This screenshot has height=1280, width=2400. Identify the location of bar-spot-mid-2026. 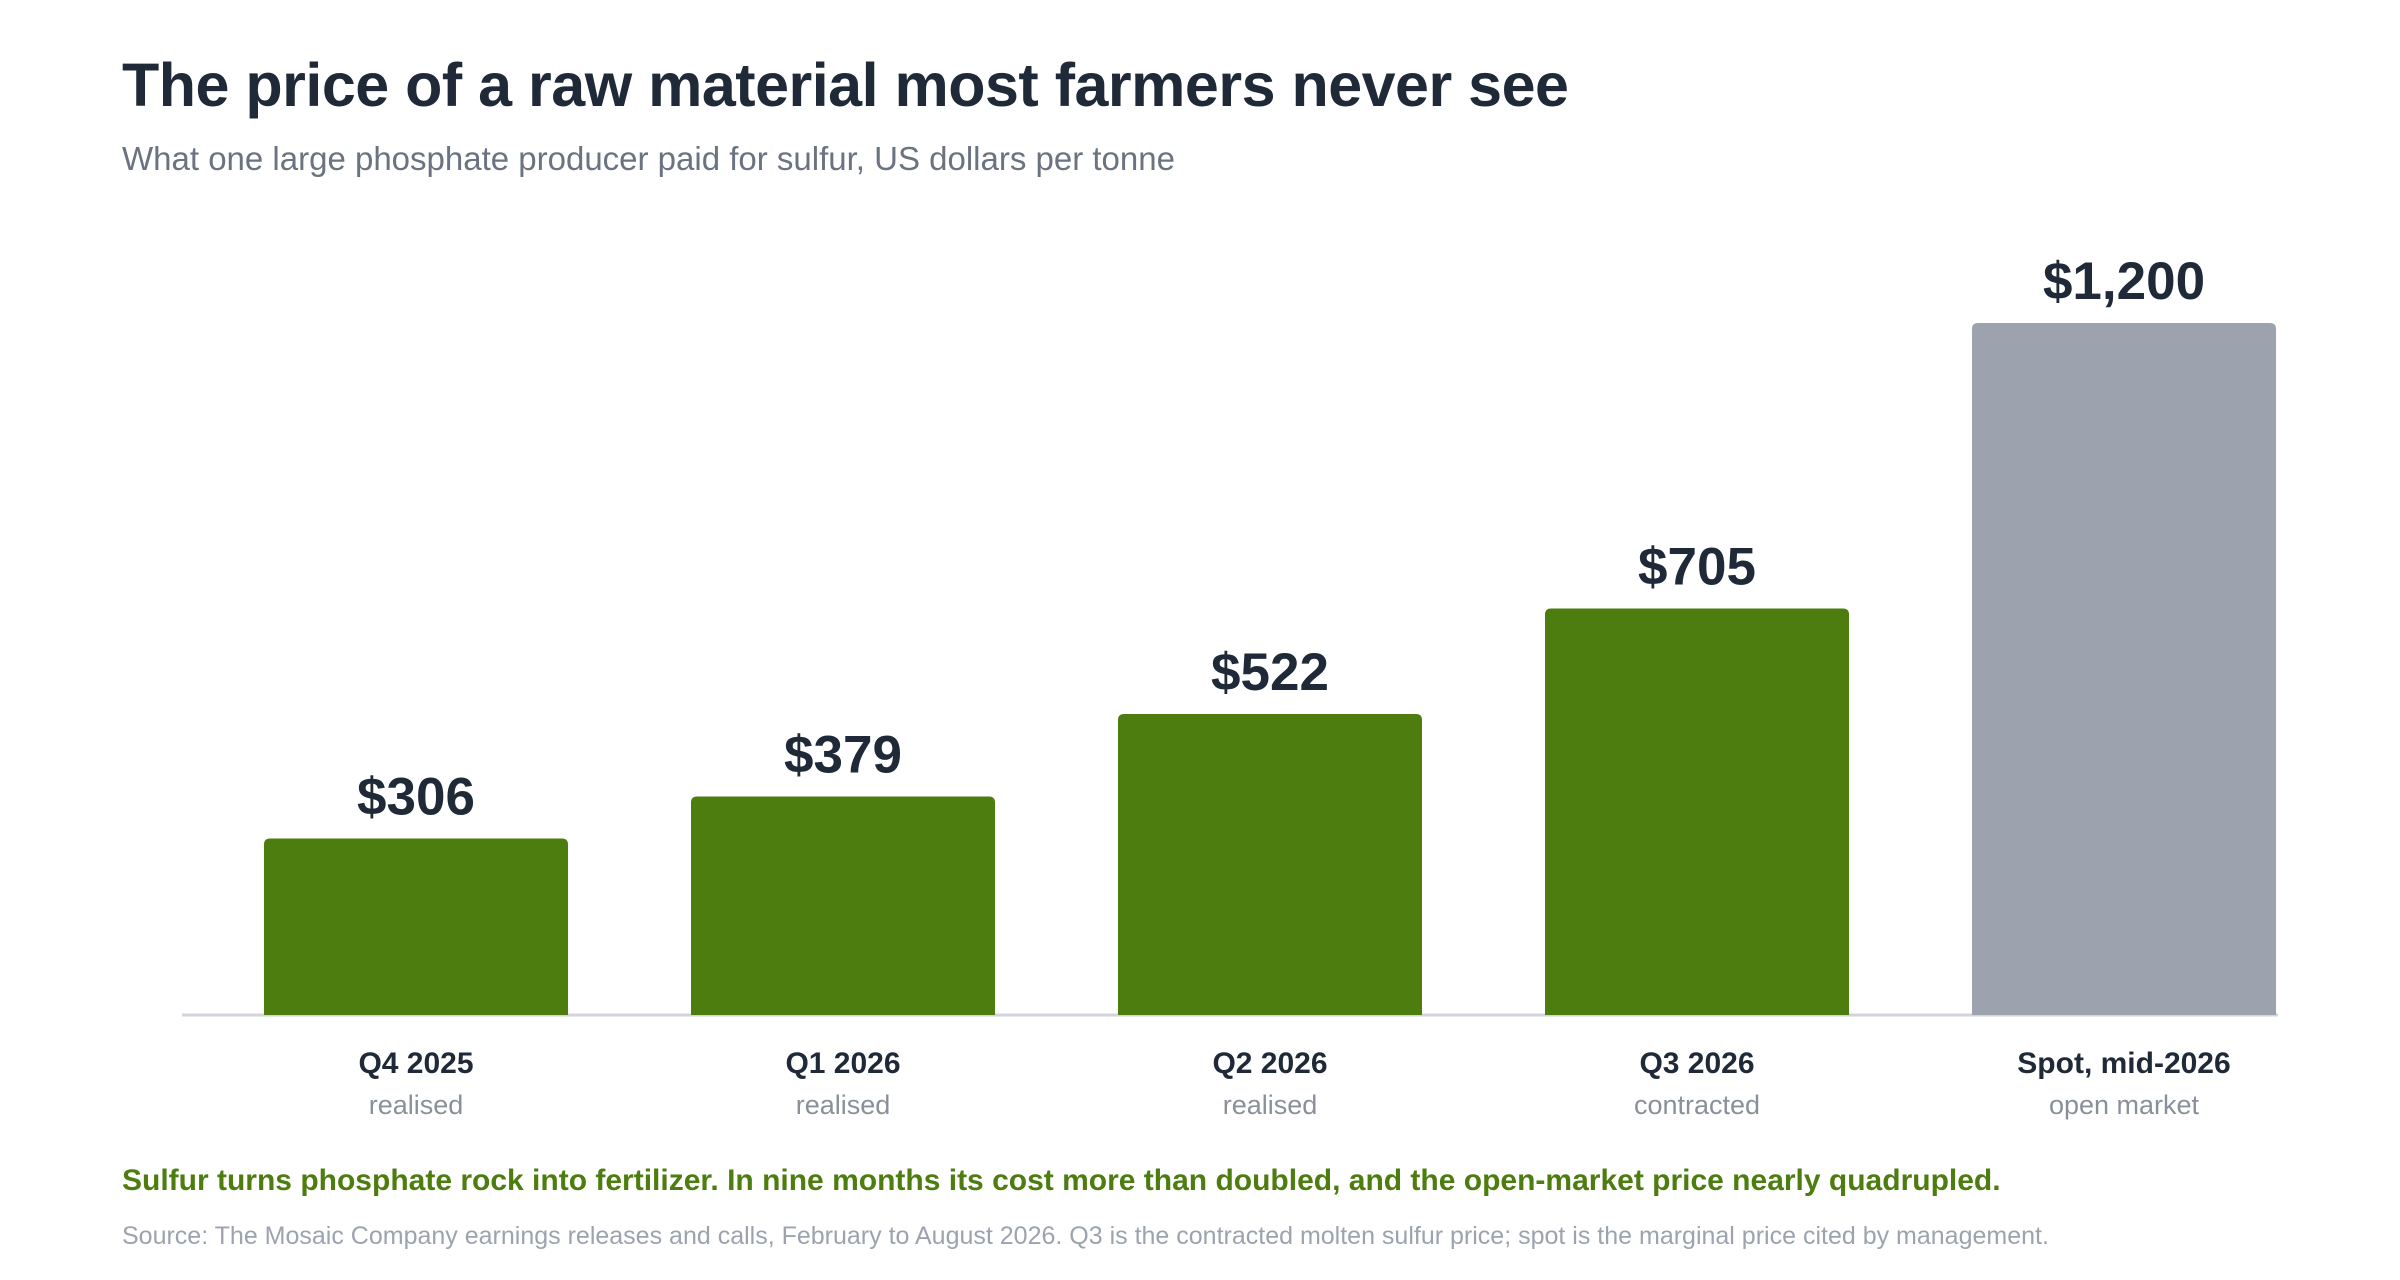
(2124, 669).